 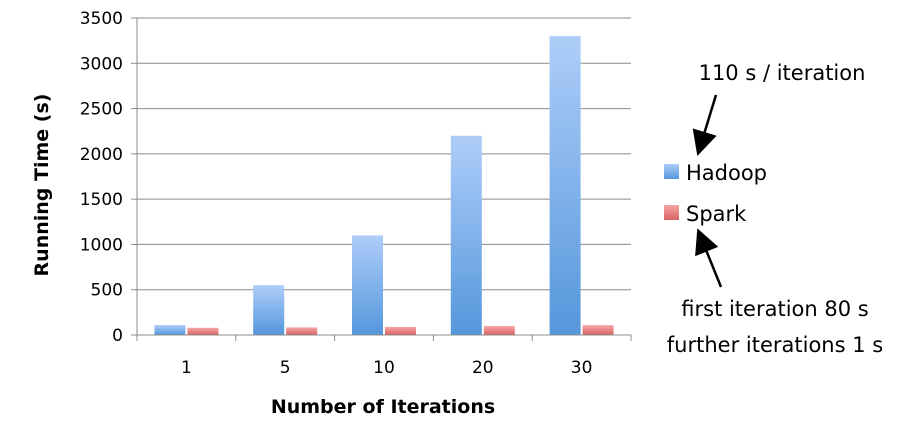 I want to click on y-tick-label: 1500, so click(x=101, y=200).